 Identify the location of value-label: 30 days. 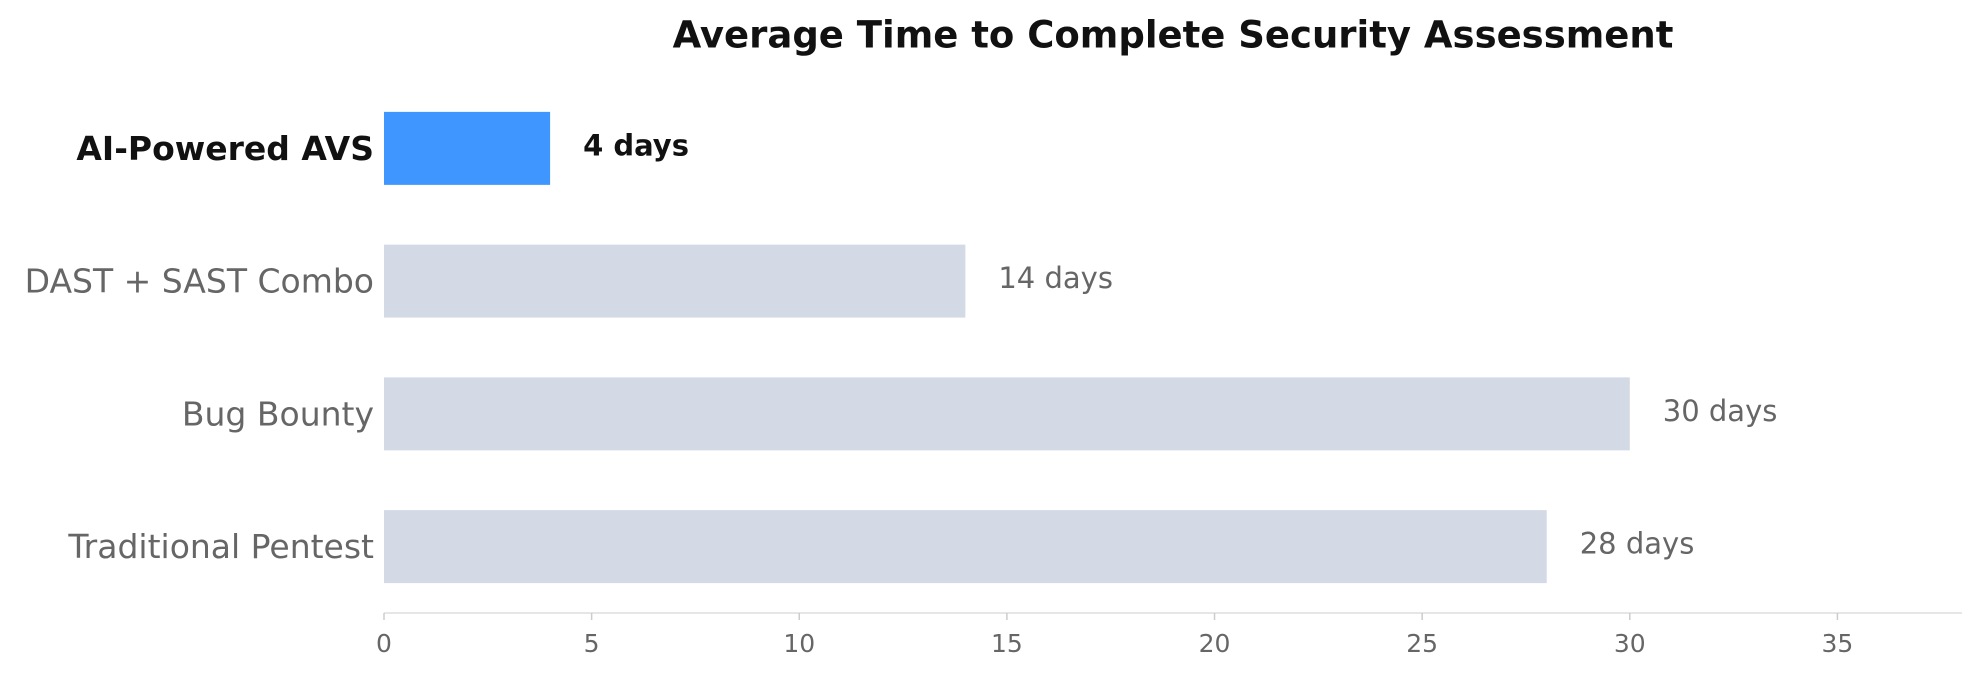
(1720, 411).